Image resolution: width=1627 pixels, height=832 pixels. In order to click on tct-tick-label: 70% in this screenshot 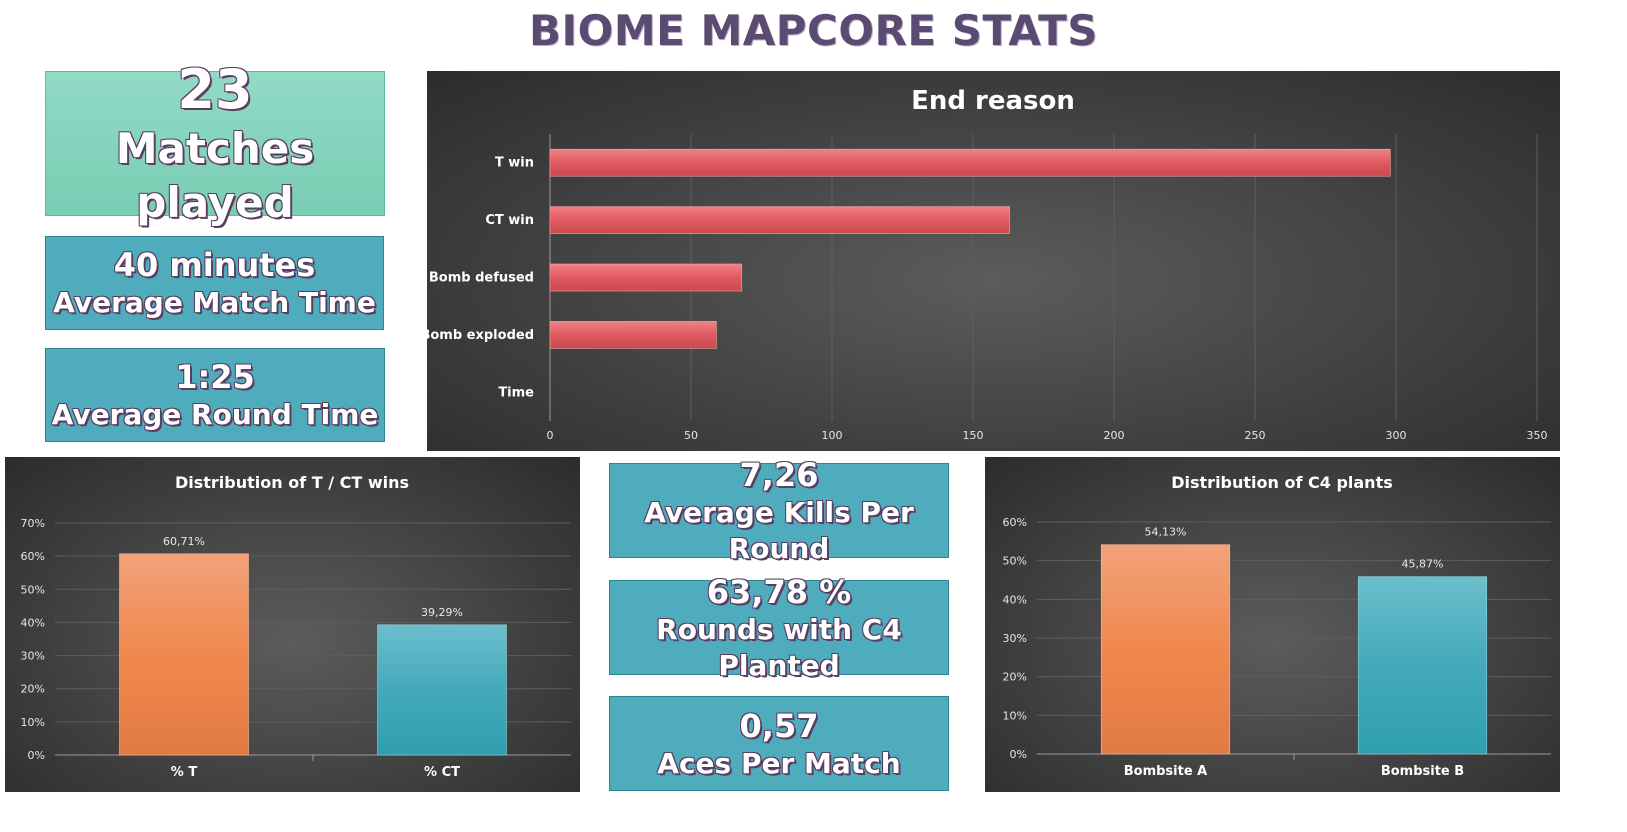, I will do `click(33, 523)`.